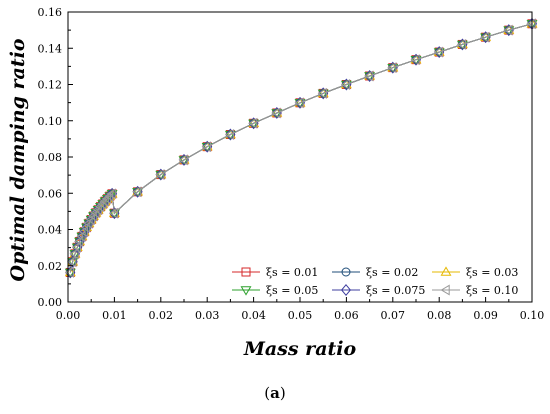  What do you see at coordinates (485, 315) in the screenshot?
I see `x-tick-label: 0.09` at bounding box center [485, 315].